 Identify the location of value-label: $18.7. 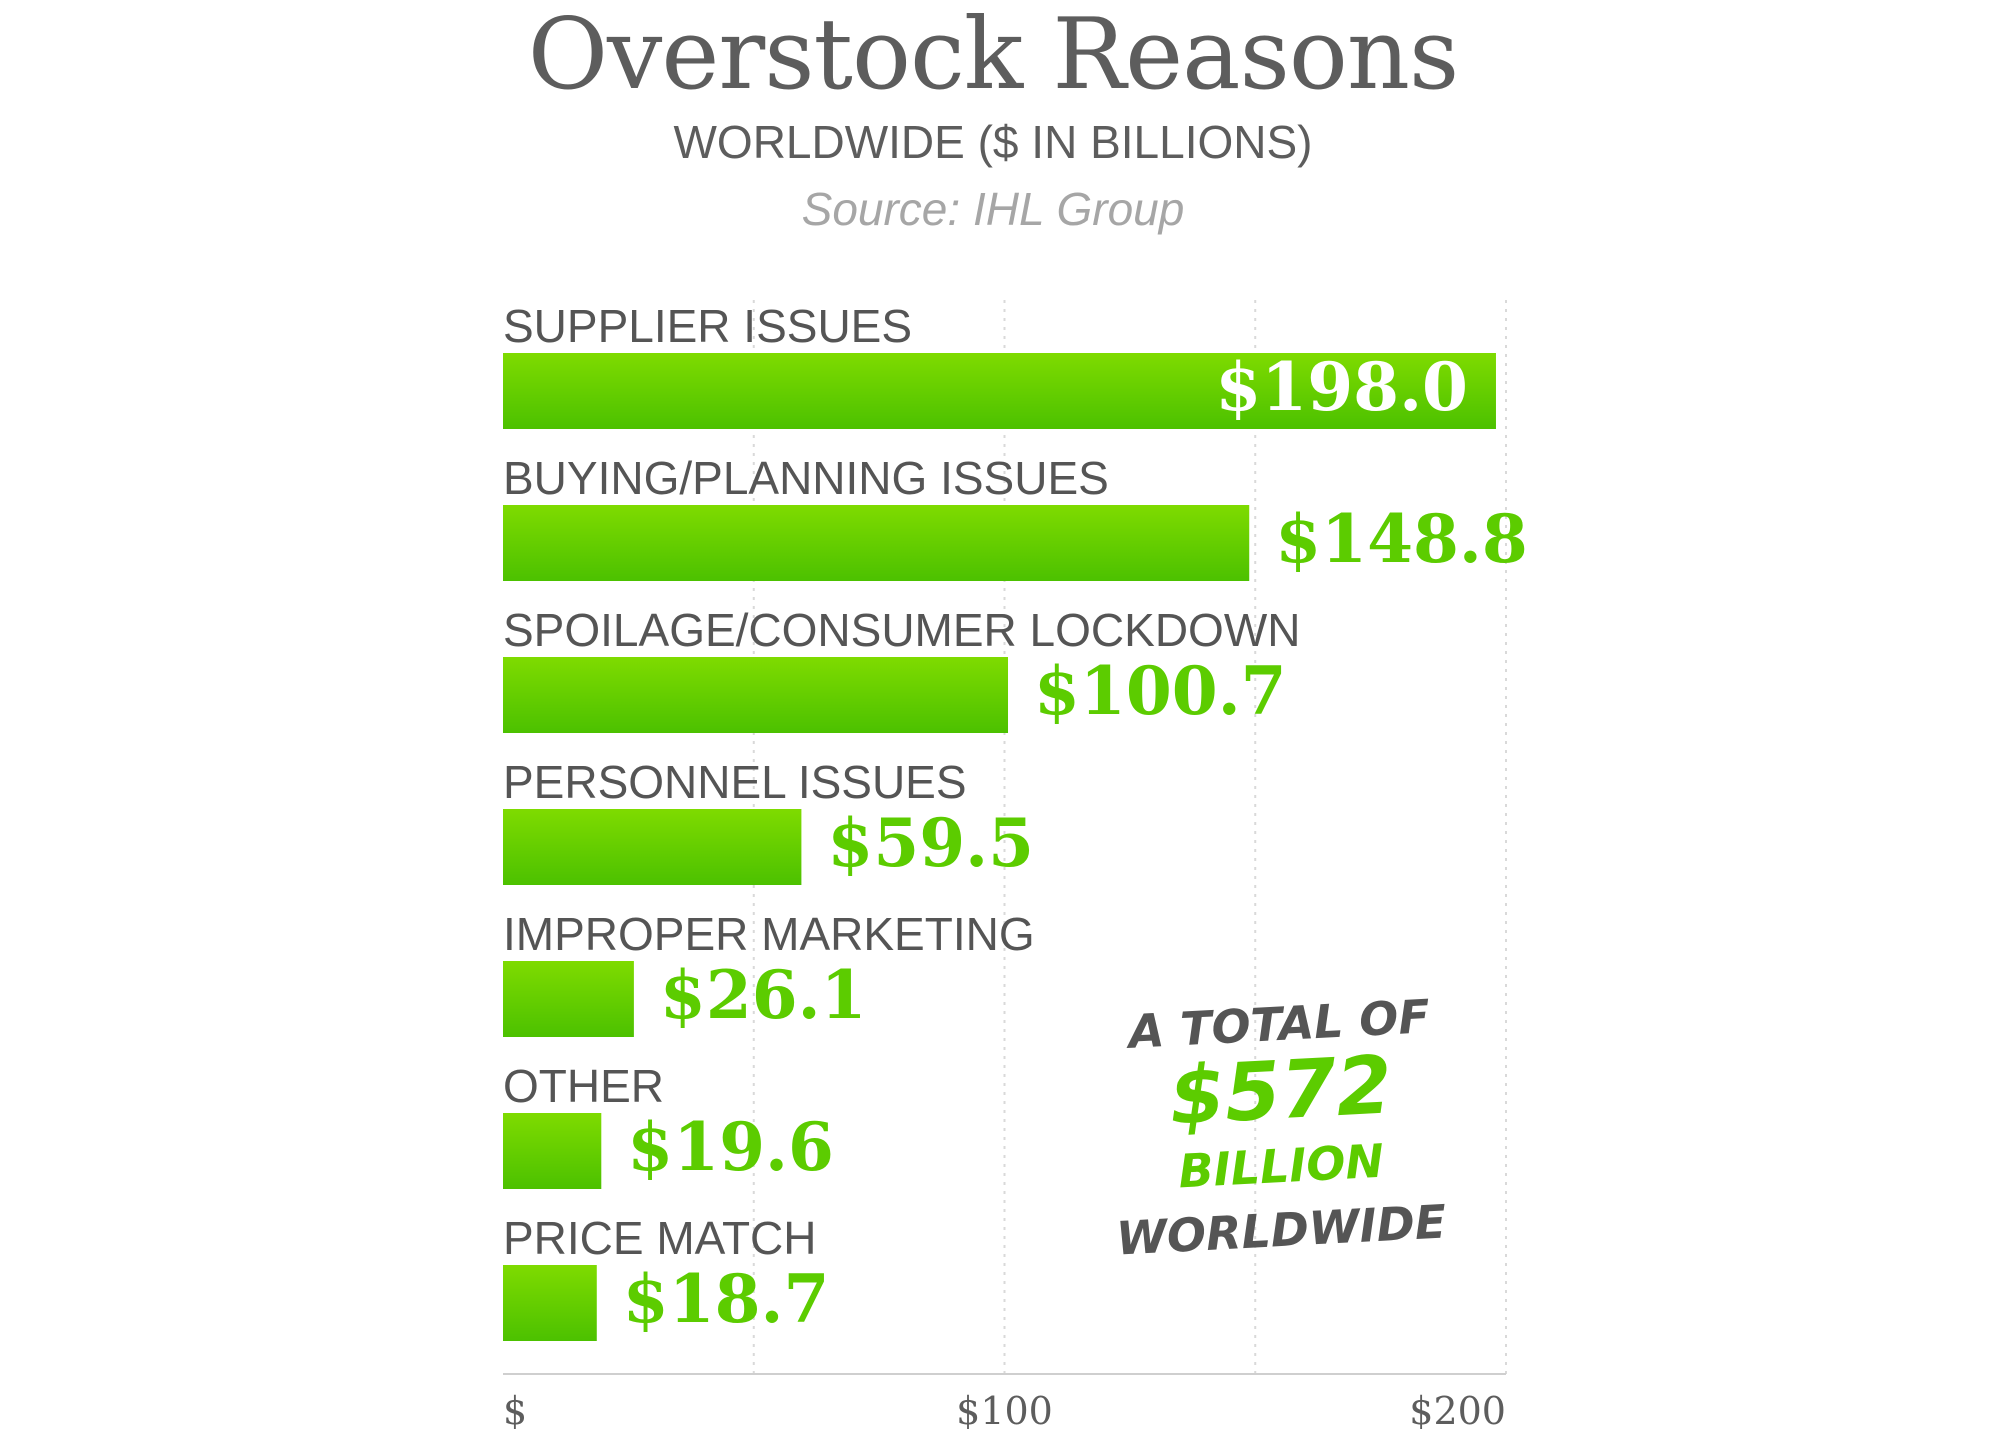
(726, 1299).